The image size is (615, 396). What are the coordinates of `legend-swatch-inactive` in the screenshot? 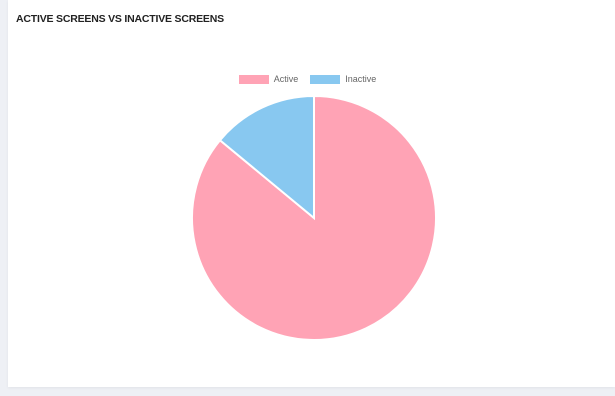 It's located at (325, 79).